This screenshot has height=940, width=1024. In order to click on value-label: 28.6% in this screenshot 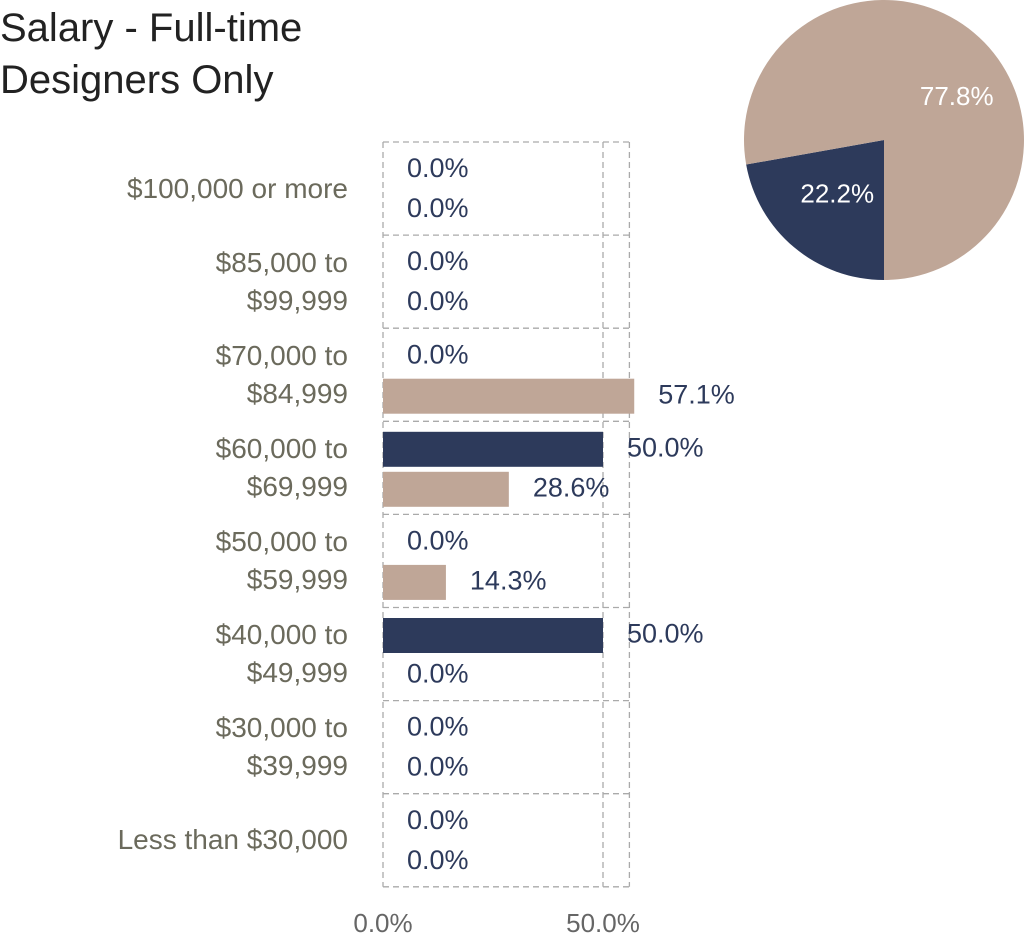, I will do `click(571, 487)`.